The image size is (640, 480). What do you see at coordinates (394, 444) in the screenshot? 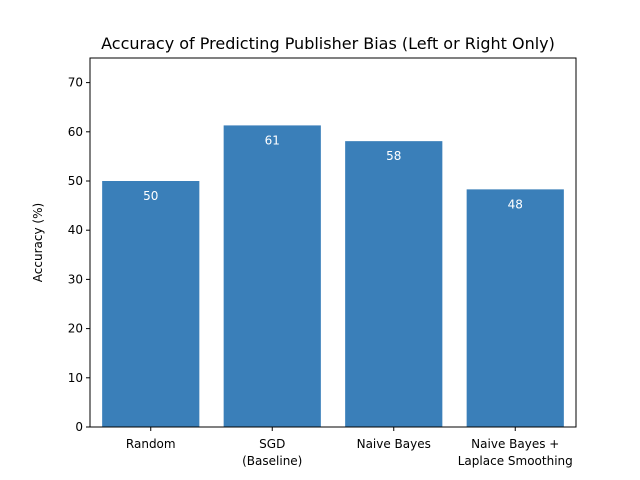
I see `x-tick-label: Naive Bayes` at bounding box center [394, 444].